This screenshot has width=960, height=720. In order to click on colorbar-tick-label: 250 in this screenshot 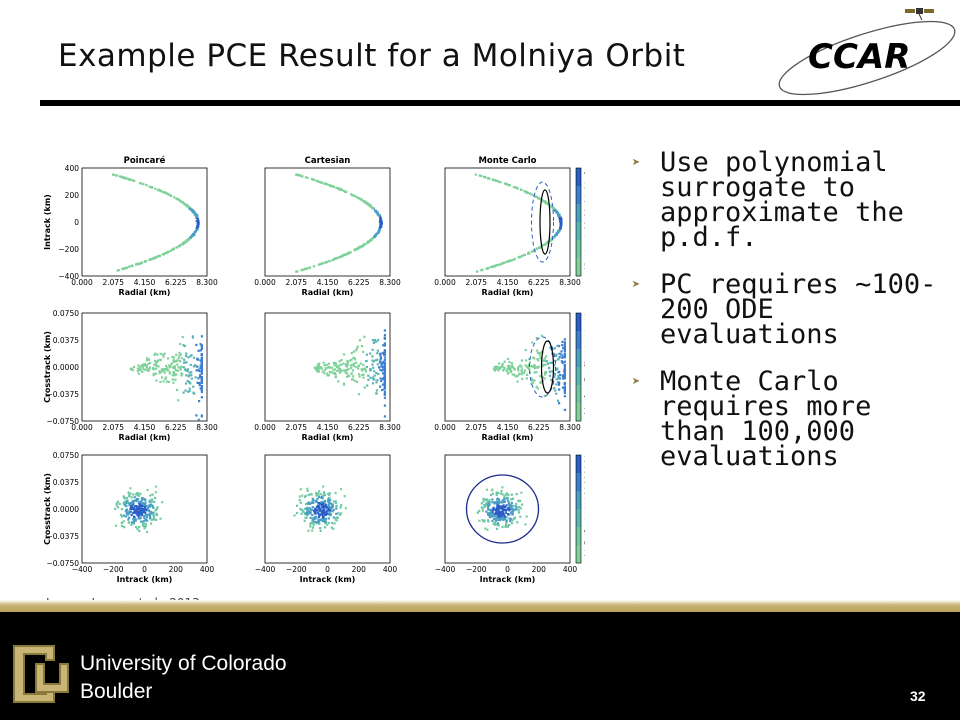, I will do `click(584, 212)`.